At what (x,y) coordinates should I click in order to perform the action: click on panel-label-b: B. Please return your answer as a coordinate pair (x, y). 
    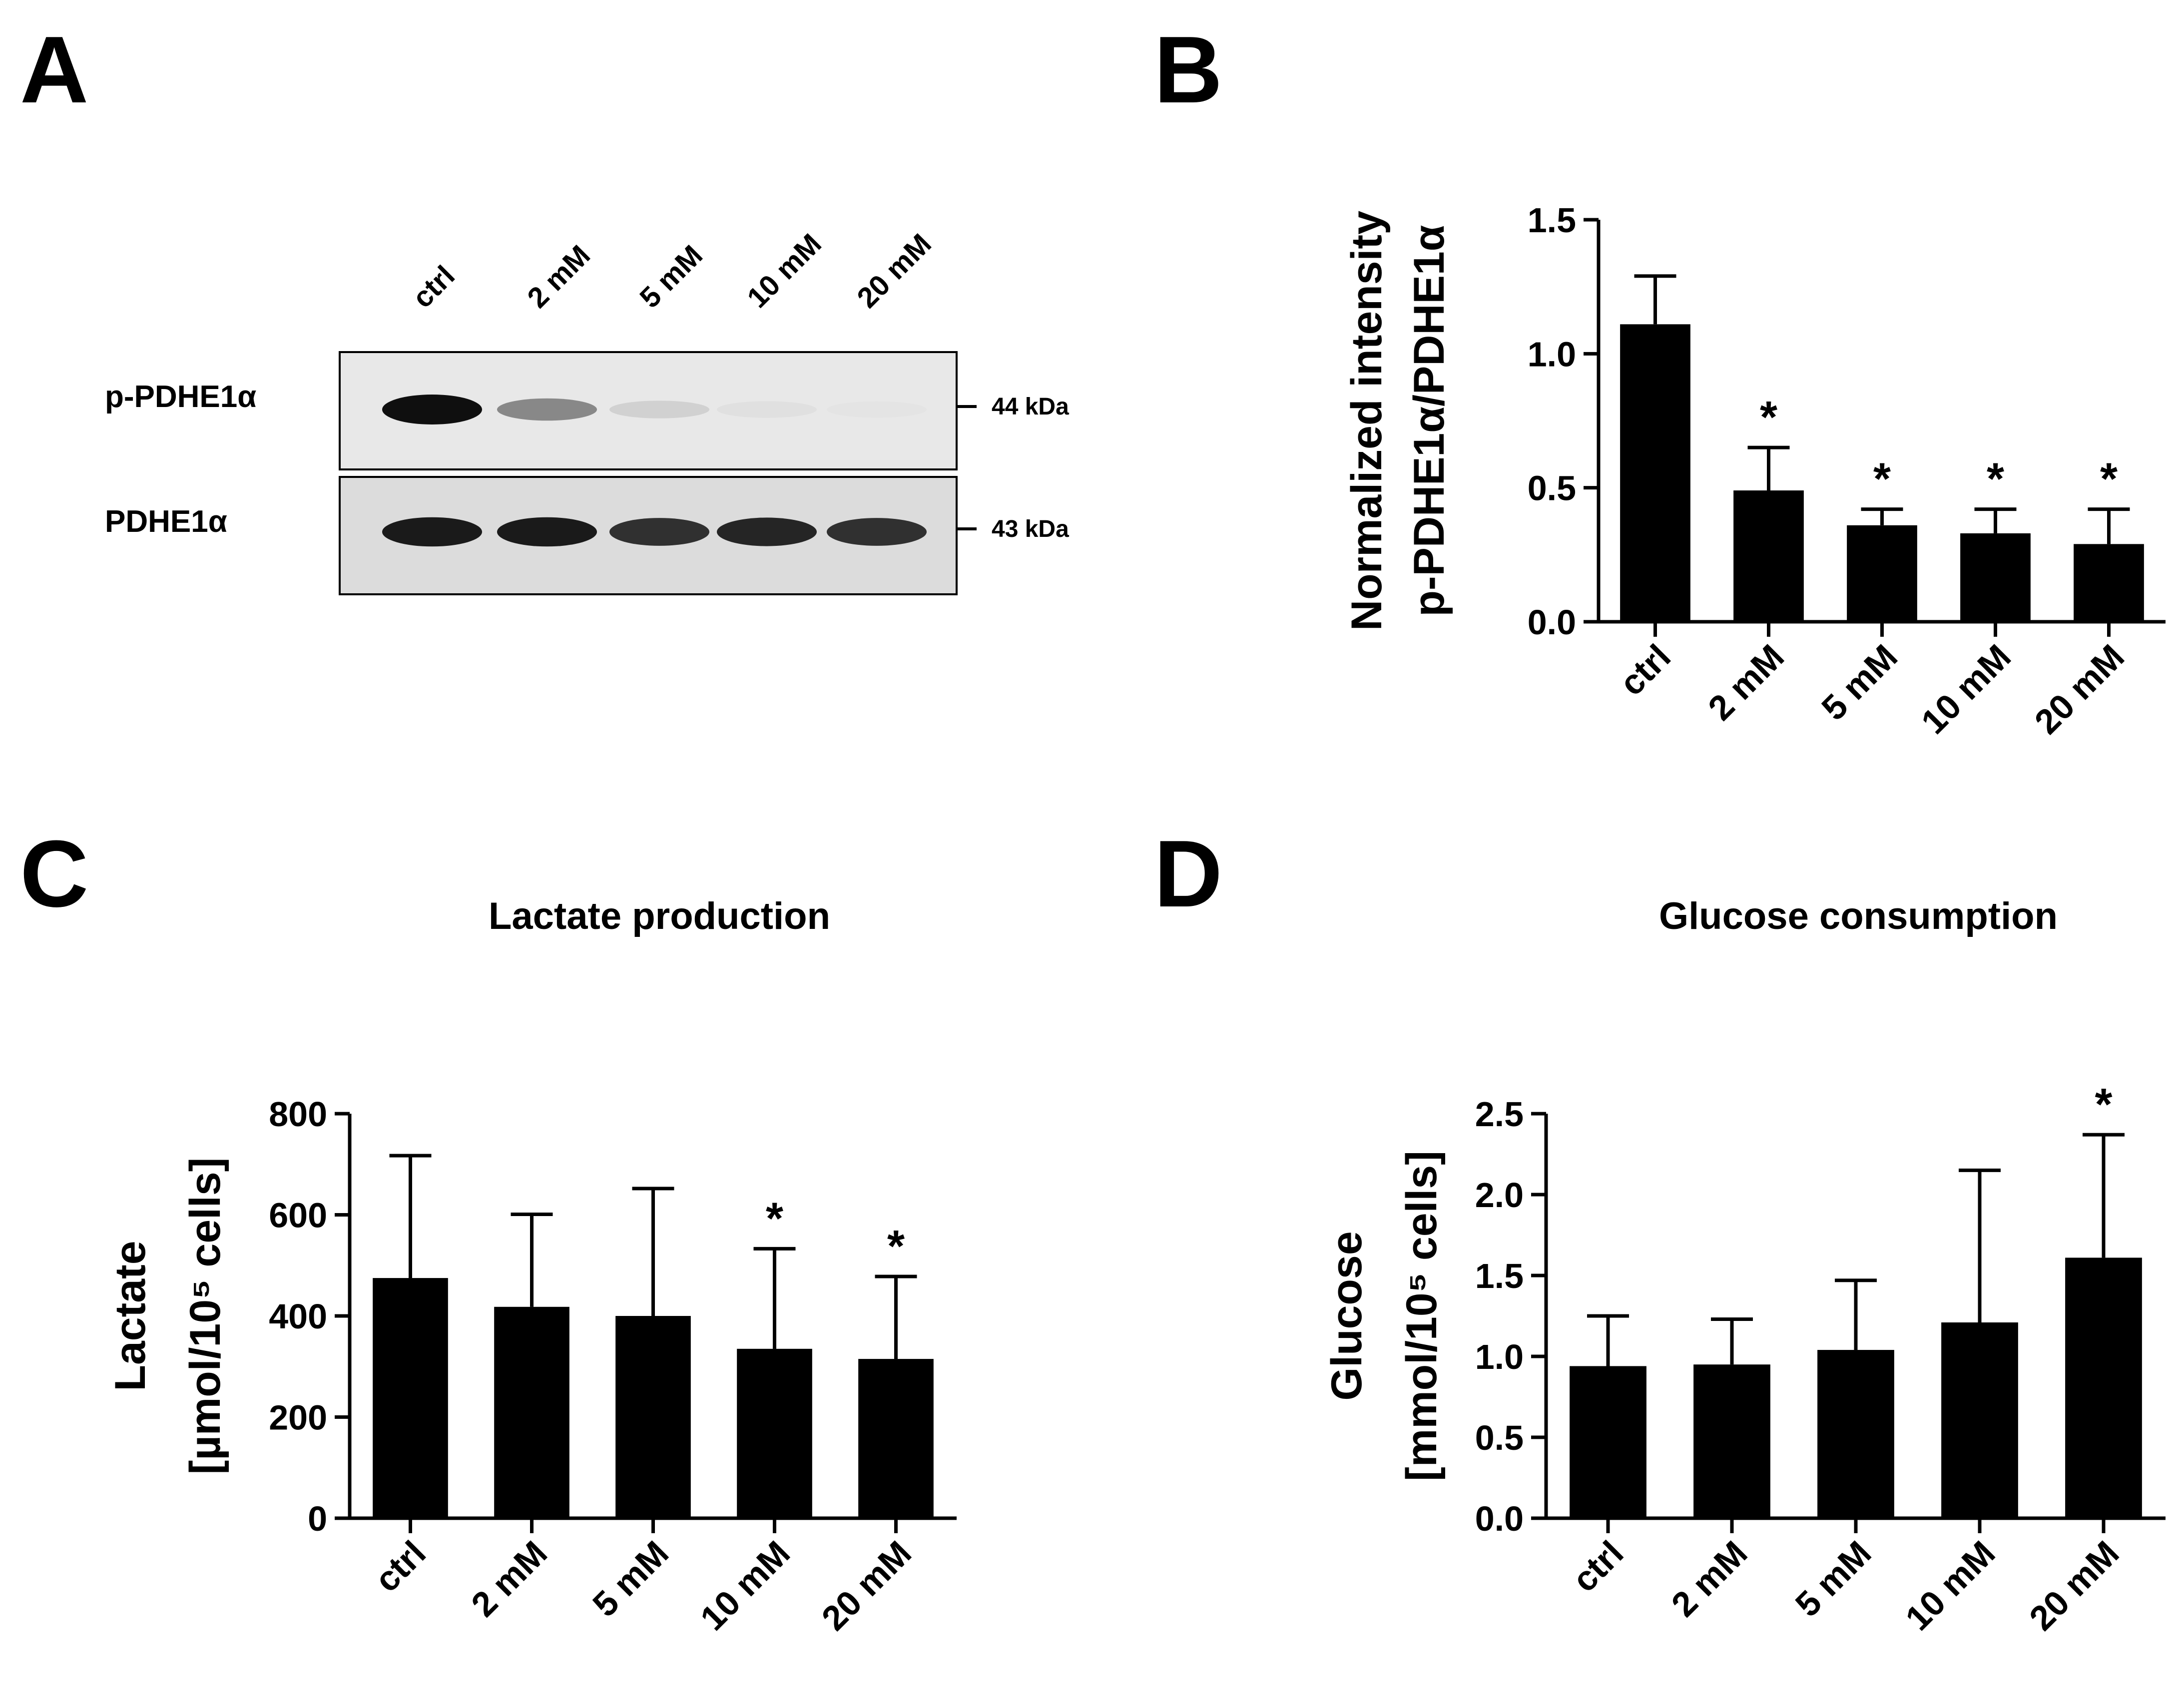
    Looking at the image, I should click on (1188, 70).